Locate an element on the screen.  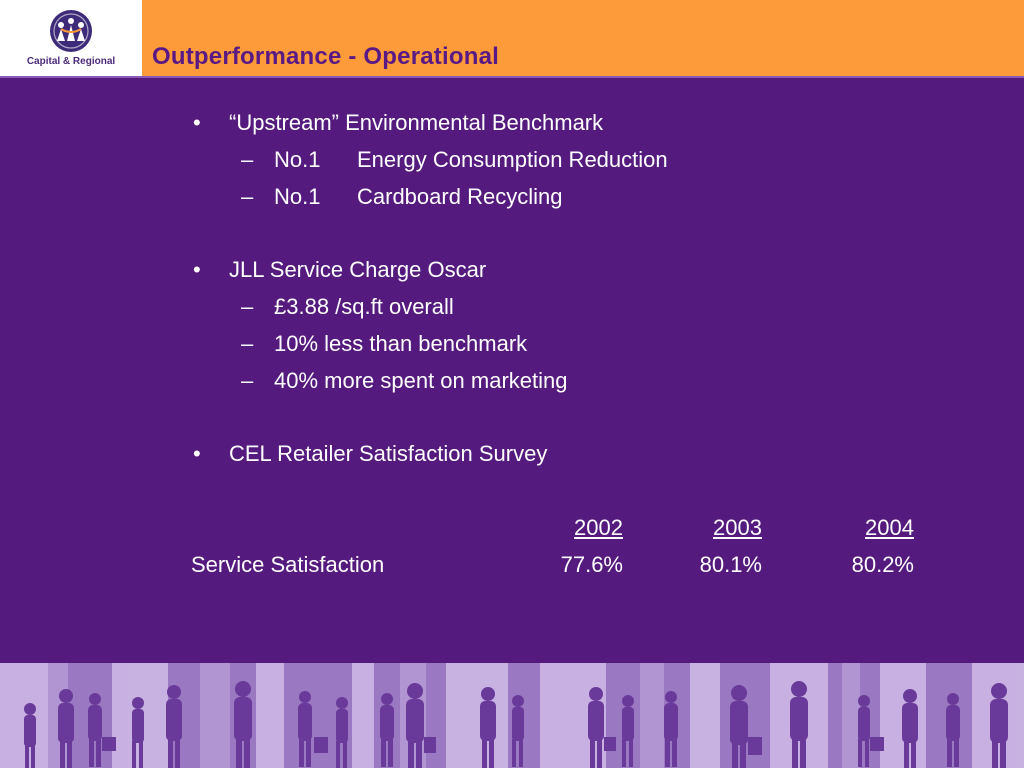
bullet-jll: JLL Service Charge Oscar is located at coordinates (358, 269).